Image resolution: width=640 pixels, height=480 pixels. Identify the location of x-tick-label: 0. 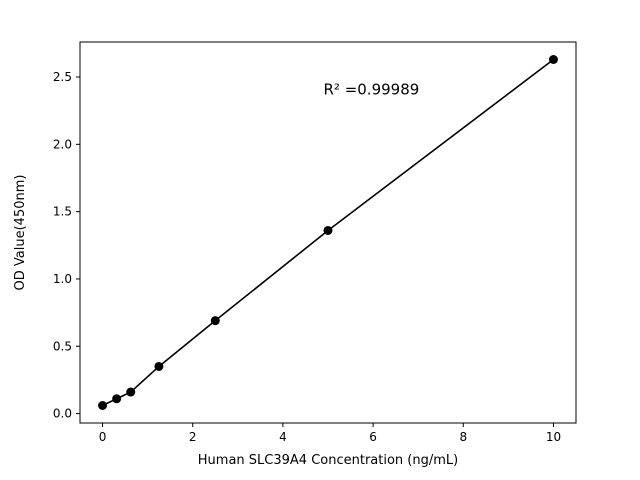
(103, 437).